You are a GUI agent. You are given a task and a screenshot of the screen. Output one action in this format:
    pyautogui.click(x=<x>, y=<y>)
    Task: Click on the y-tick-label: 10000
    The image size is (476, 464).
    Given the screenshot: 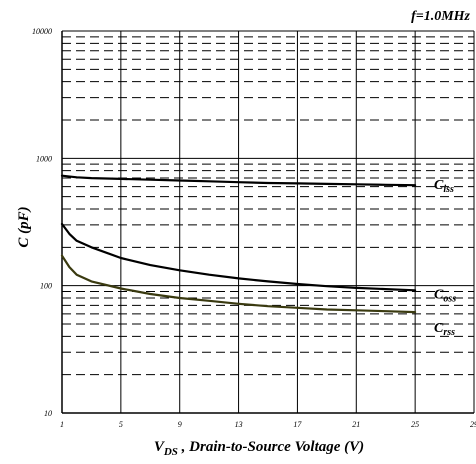 What is the action you would take?
    pyautogui.click(x=42, y=31)
    